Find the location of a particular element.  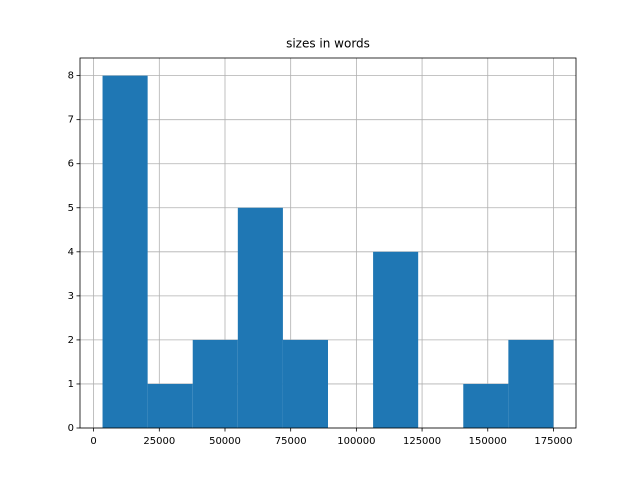

x-tick-label: 25000 is located at coordinates (159, 441).